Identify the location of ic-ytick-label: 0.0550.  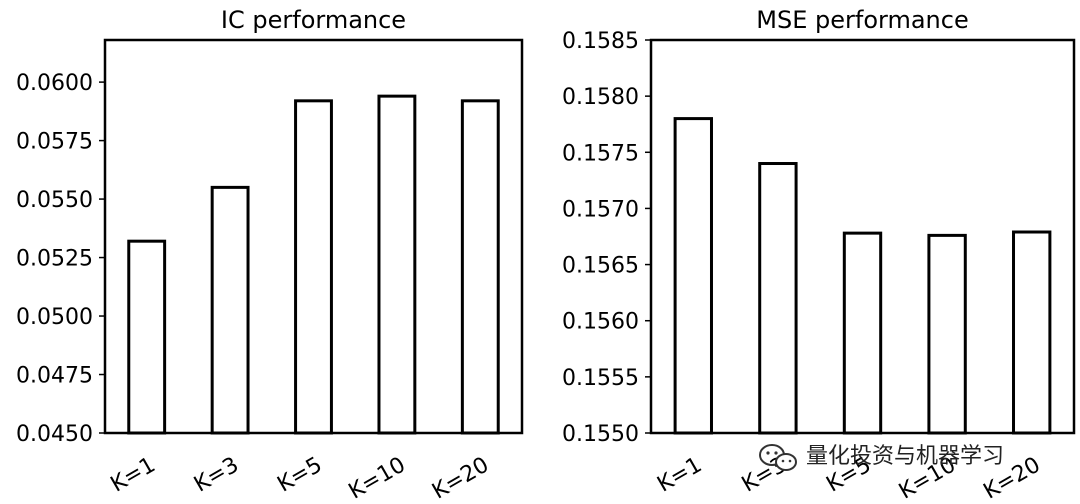
(54, 200).